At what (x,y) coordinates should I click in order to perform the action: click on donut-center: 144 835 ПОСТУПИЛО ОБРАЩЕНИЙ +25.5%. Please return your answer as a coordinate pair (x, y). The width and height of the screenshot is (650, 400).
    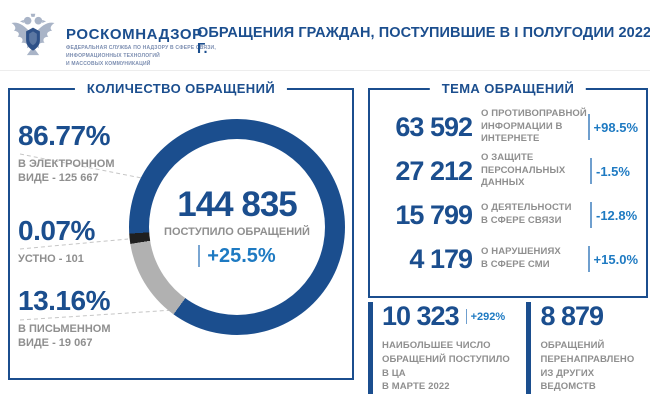
    Looking at the image, I should click on (237, 227).